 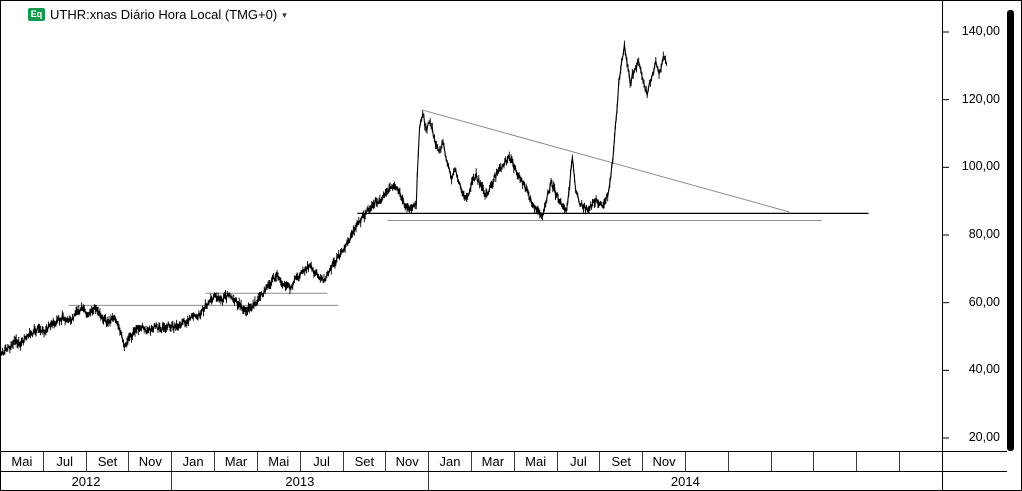 I want to click on chart-title: UTHR:xnas Diário Hora Local (TMG+0), so click(x=164, y=14).